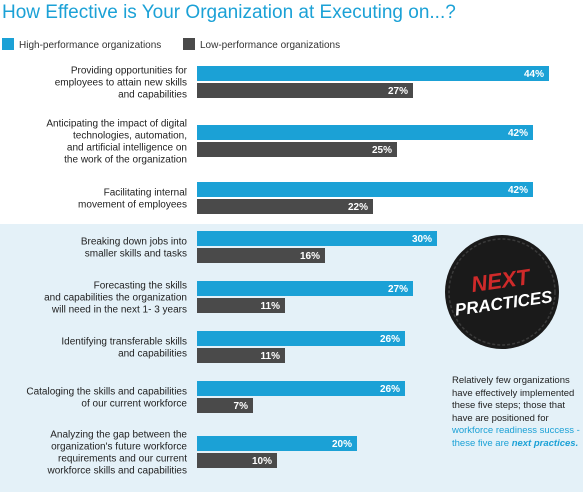 The image size is (583, 492). What do you see at coordinates (382, 150) in the screenshot?
I see `data-label-low: 25%` at bounding box center [382, 150].